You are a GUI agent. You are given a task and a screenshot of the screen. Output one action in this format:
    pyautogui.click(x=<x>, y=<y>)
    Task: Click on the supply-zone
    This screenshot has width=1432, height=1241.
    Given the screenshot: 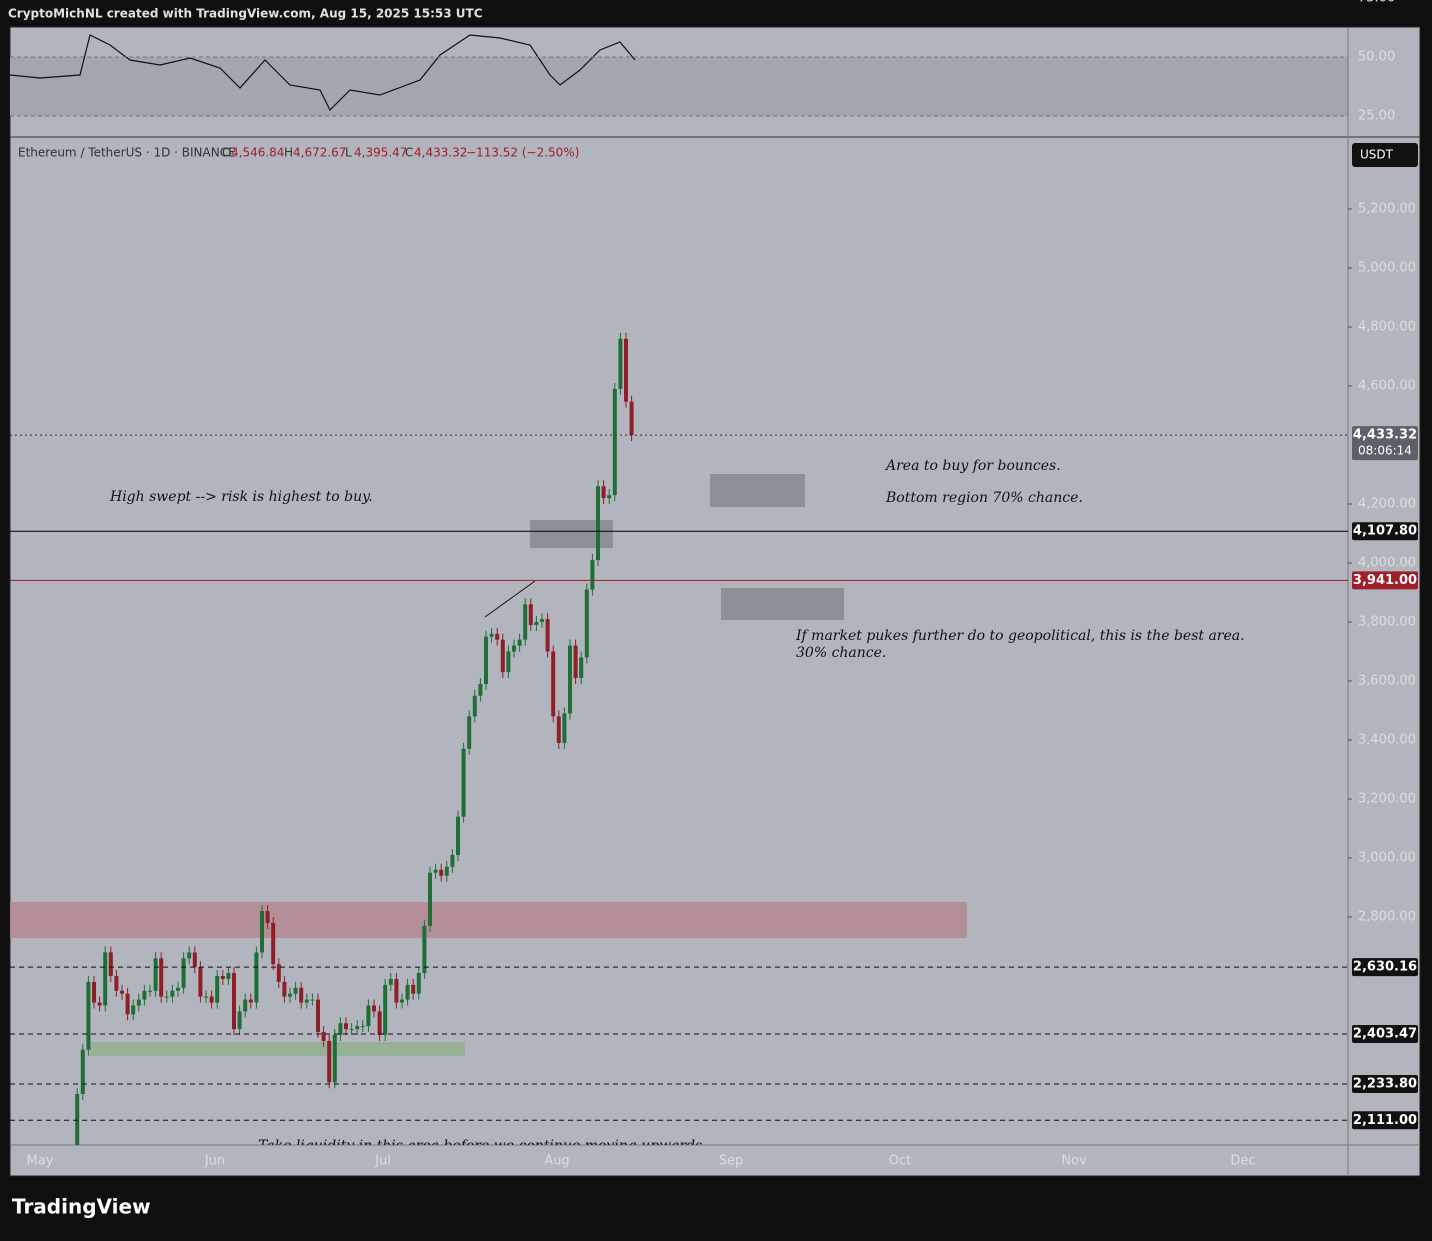 What is the action you would take?
    pyautogui.click(x=488, y=920)
    